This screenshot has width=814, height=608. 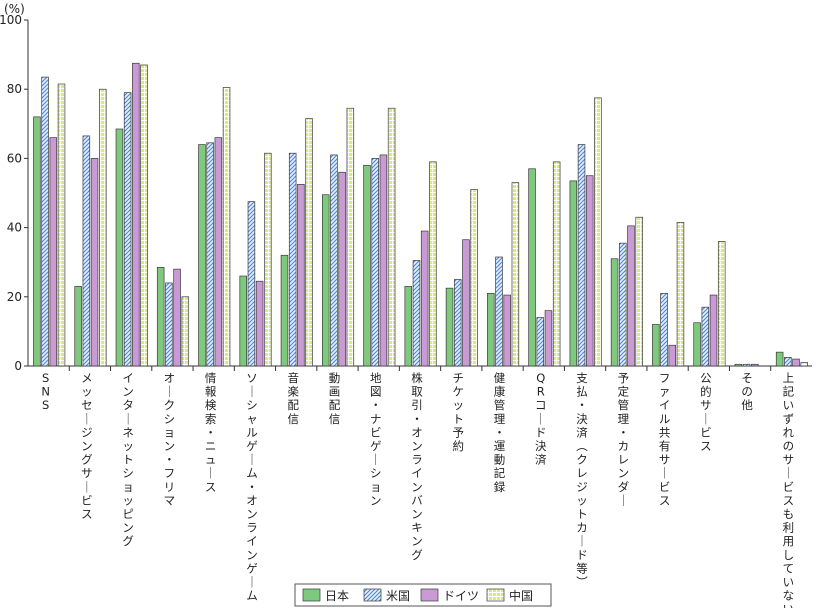 I want to click on x-axis-ticks, so click(x=420, y=368).